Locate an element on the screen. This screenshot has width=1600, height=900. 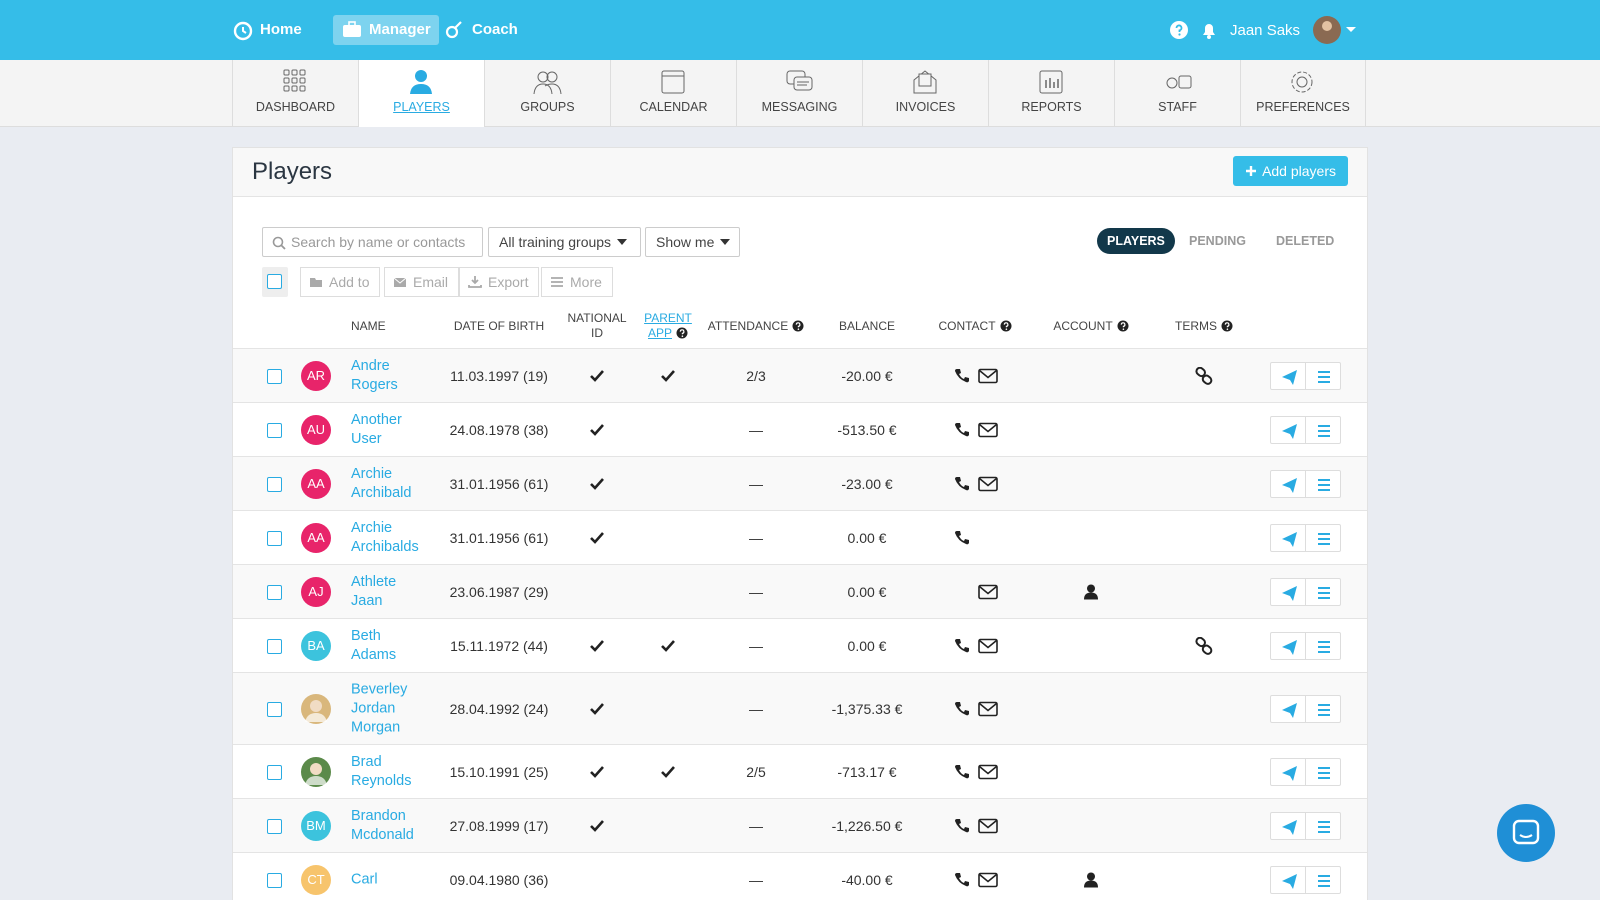
player-name: Beth Adams is located at coordinates (374, 645).